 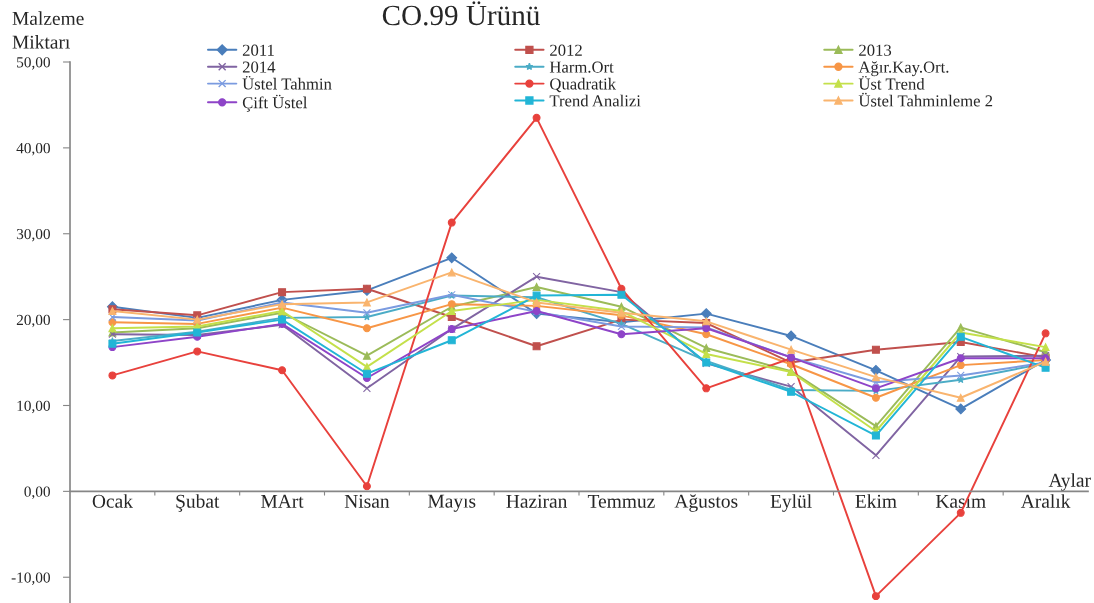 What do you see at coordinates (876, 501) in the screenshot?
I see `x-tick-label: Ekim` at bounding box center [876, 501].